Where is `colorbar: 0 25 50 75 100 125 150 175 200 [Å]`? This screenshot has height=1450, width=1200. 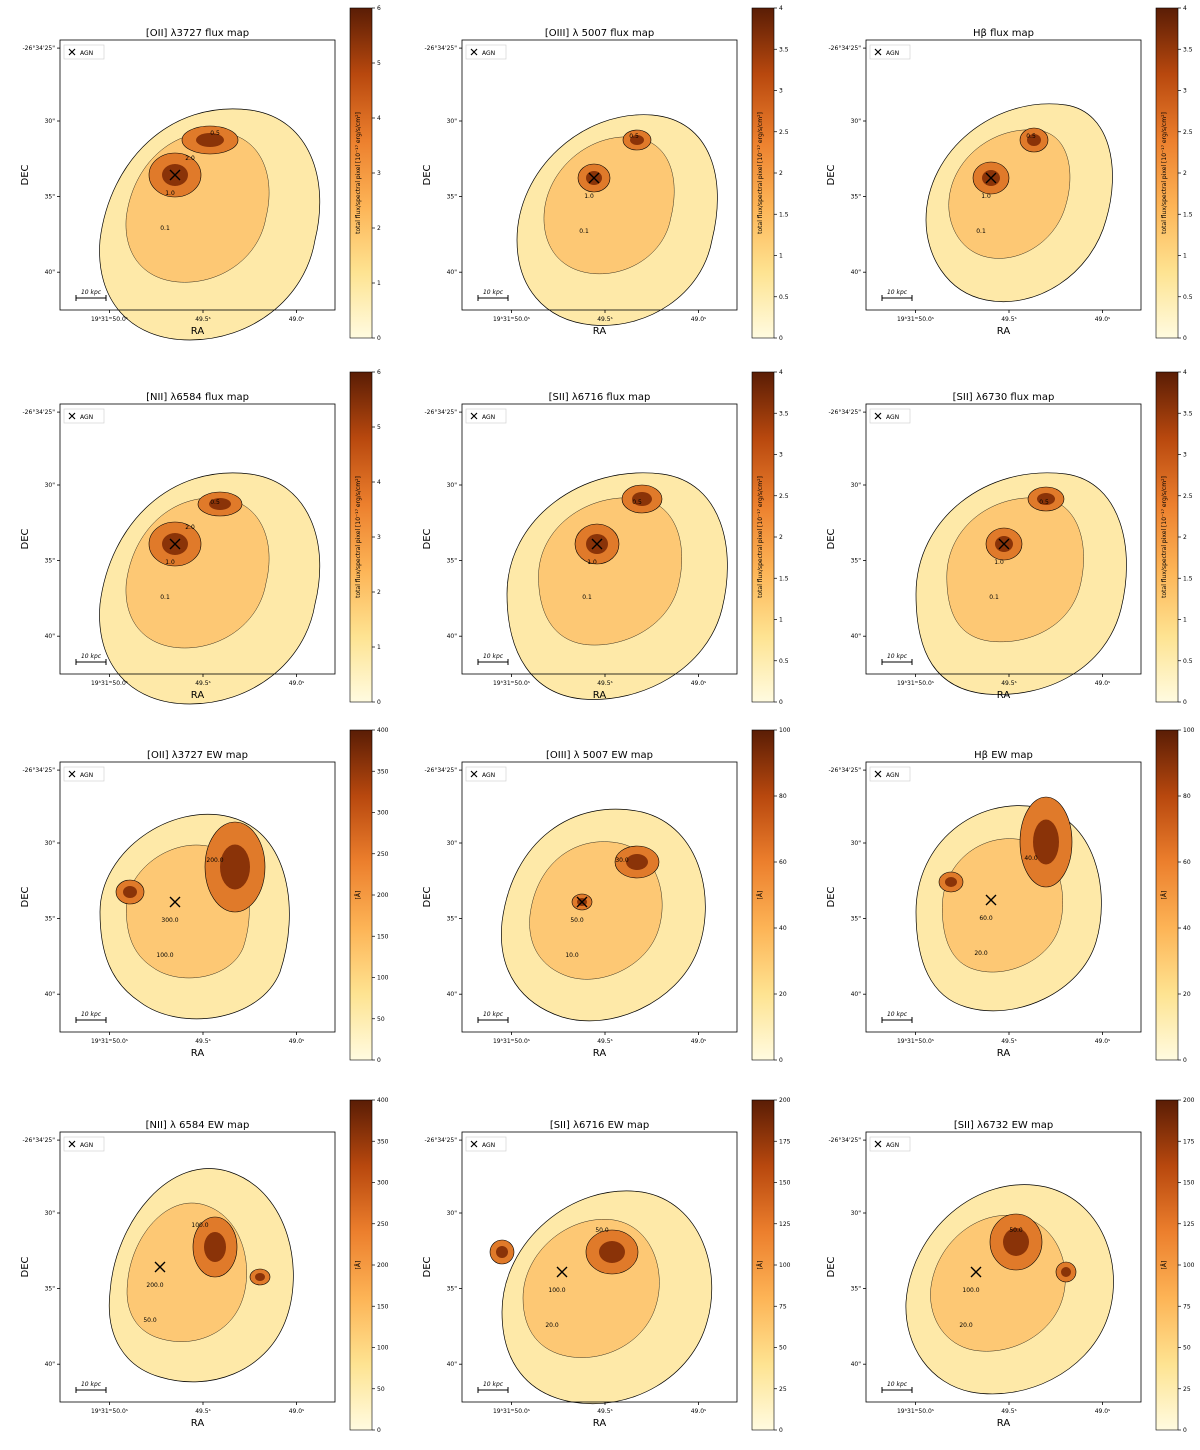
colorbar: 0 25 50 75 100 125 150 175 200 [Å] is located at coordinates (1175, 1265).